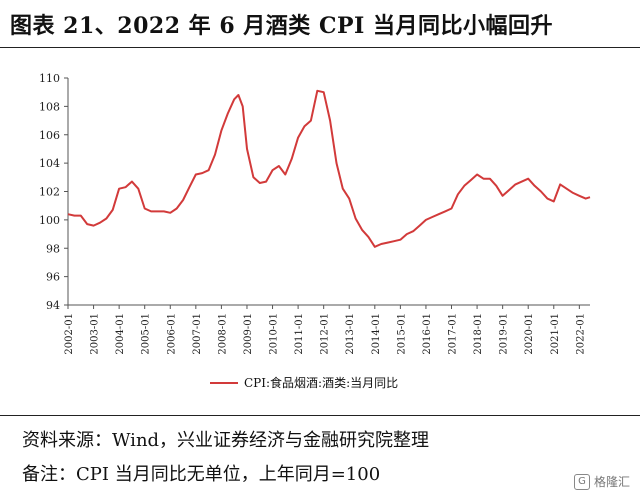  Describe the element at coordinates (171, 334) in the screenshot. I see `x-tick-label: 2006-01` at that location.